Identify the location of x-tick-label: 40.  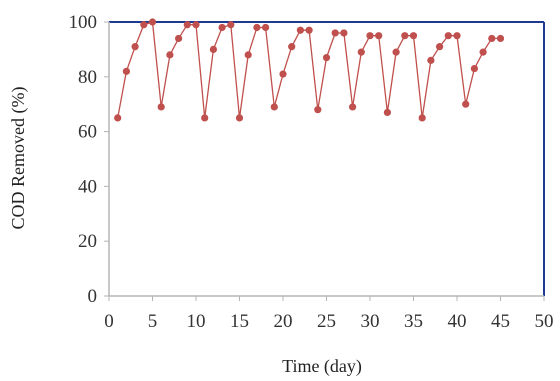
(457, 321).